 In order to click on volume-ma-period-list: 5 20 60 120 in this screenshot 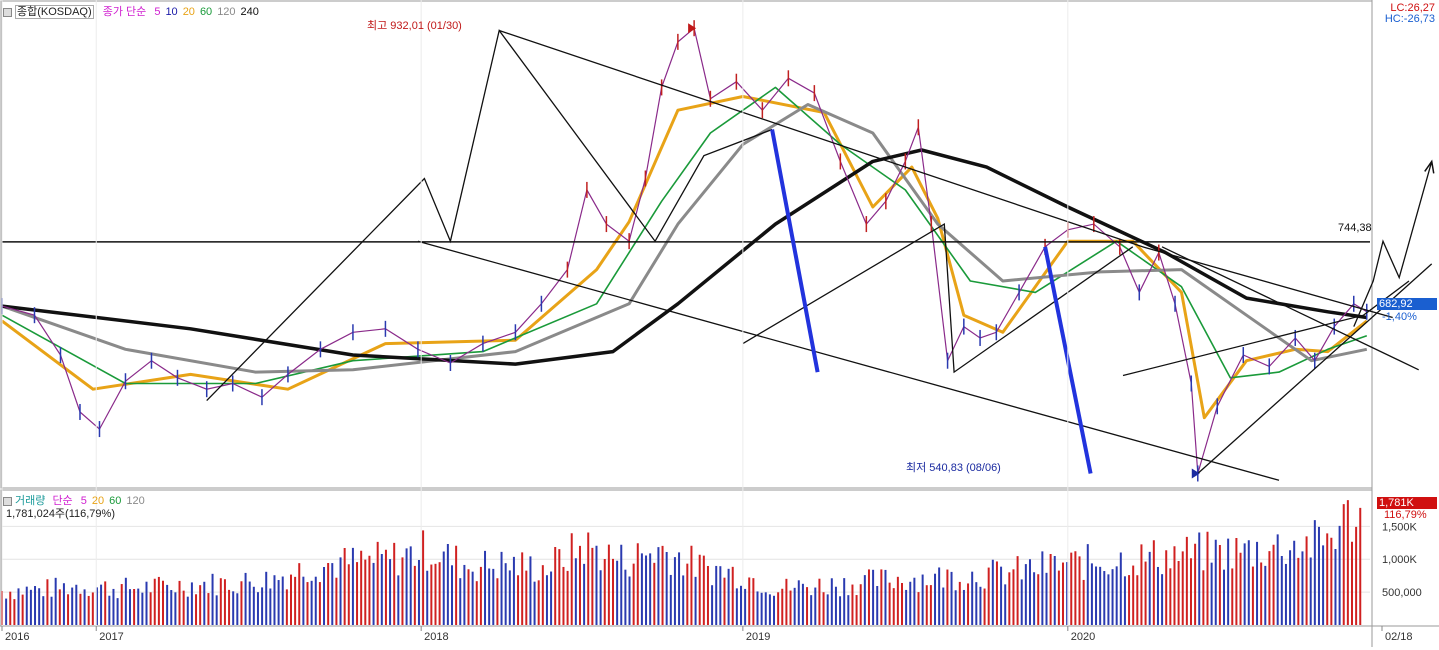, I will do `click(110, 501)`.